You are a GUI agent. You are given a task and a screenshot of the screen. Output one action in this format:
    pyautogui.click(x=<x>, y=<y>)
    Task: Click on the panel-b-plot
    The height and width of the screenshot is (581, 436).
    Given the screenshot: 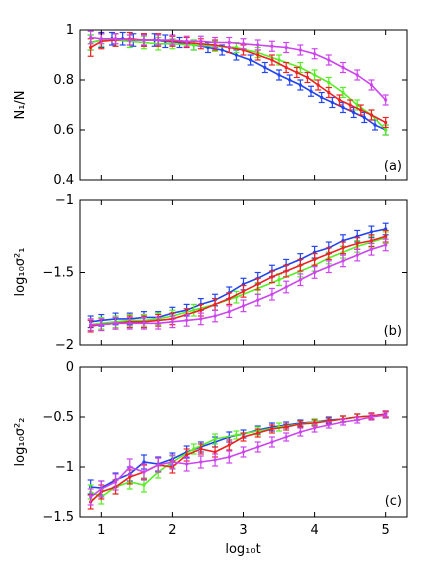 What is the action you would take?
    pyautogui.click(x=238, y=277)
    